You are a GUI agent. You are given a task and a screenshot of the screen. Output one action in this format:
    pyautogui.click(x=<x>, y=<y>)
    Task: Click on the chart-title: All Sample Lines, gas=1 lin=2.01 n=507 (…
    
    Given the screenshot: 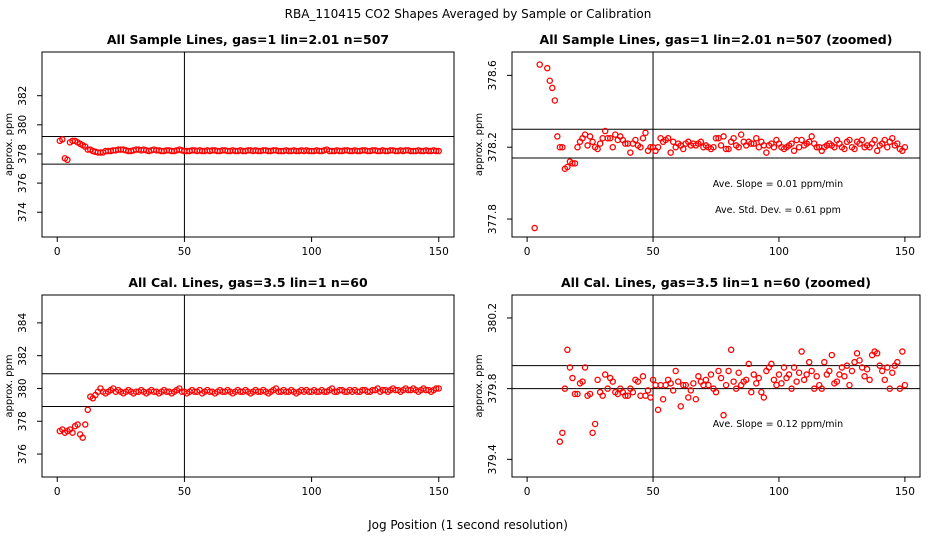 What is the action you would take?
    pyautogui.click(x=716, y=39)
    